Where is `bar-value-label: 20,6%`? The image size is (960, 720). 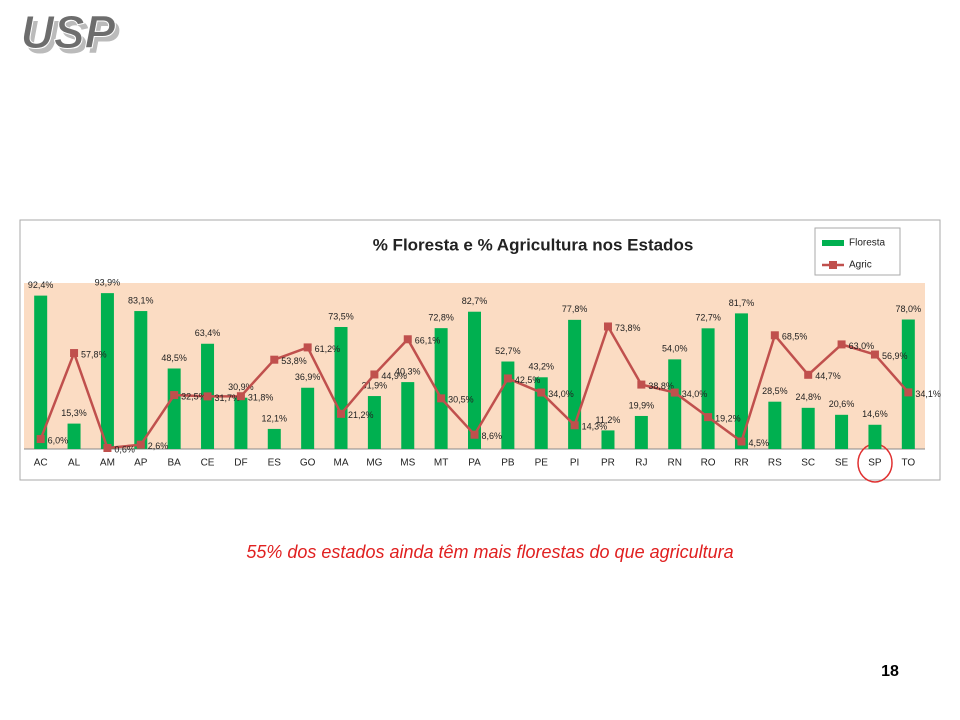 bar-value-label: 20,6% is located at coordinates (842, 404).